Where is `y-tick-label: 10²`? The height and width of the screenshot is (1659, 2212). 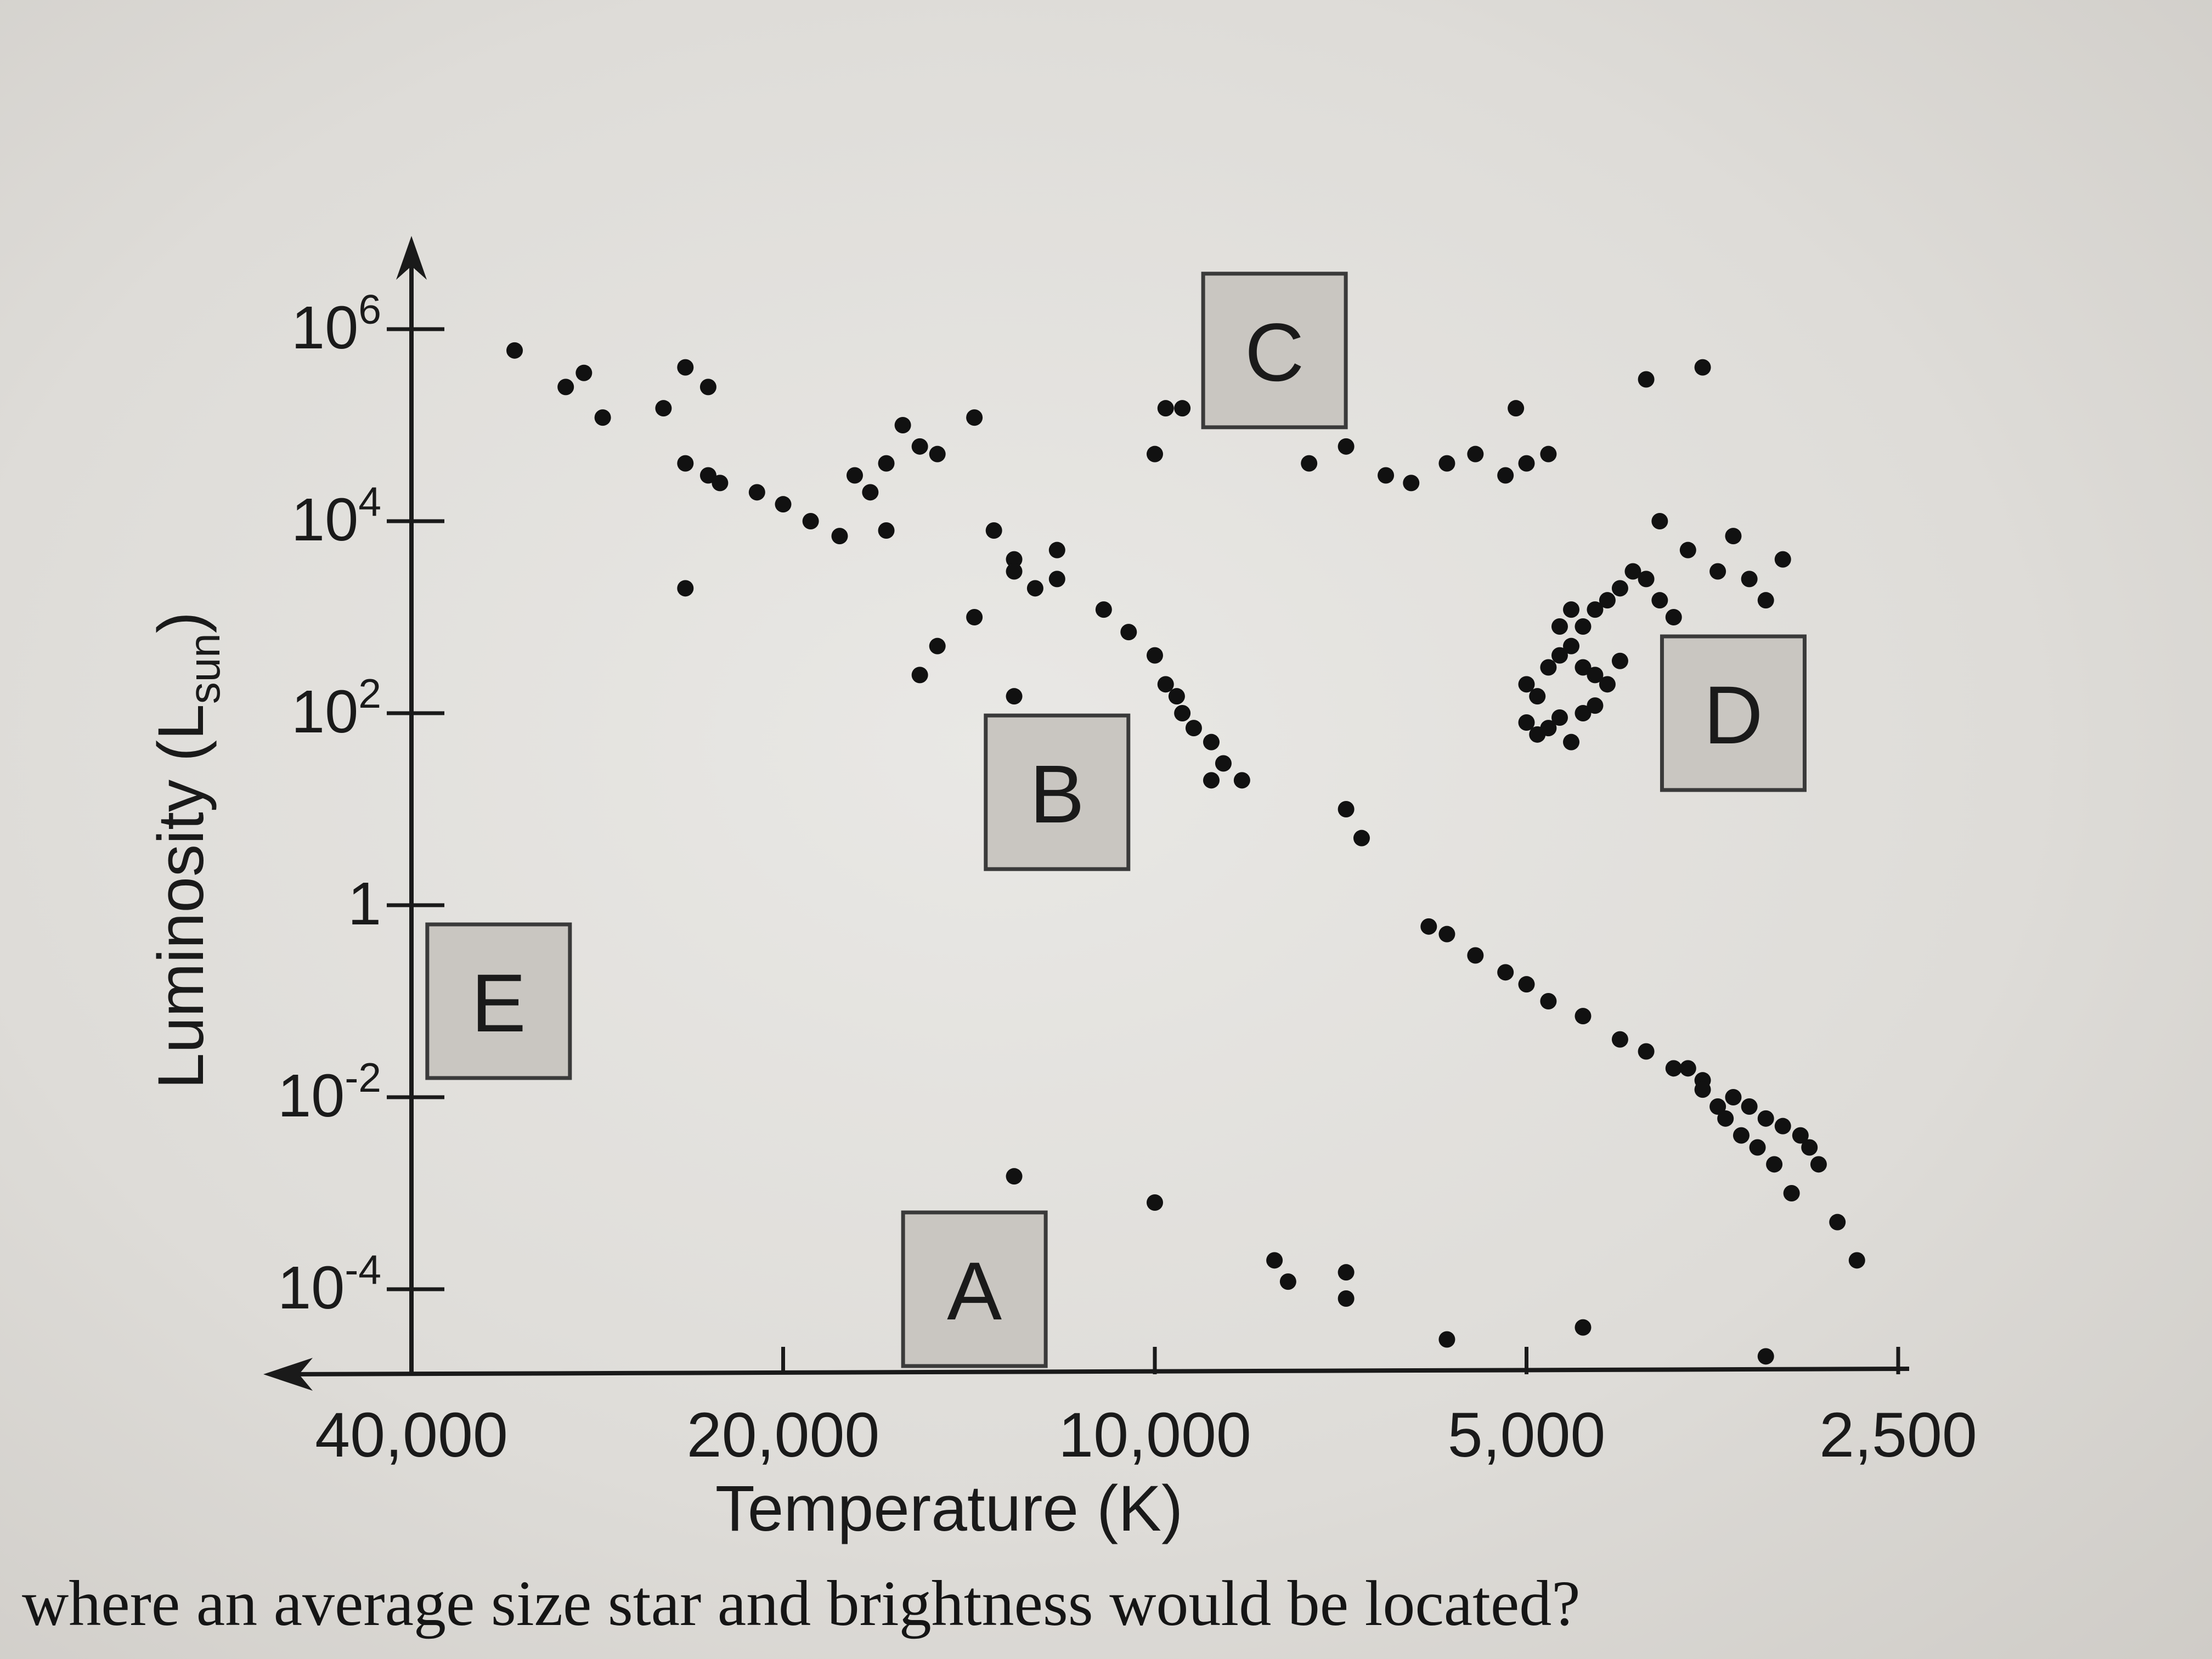 y-tick-label: 10² is located at coordinates (336, 708).